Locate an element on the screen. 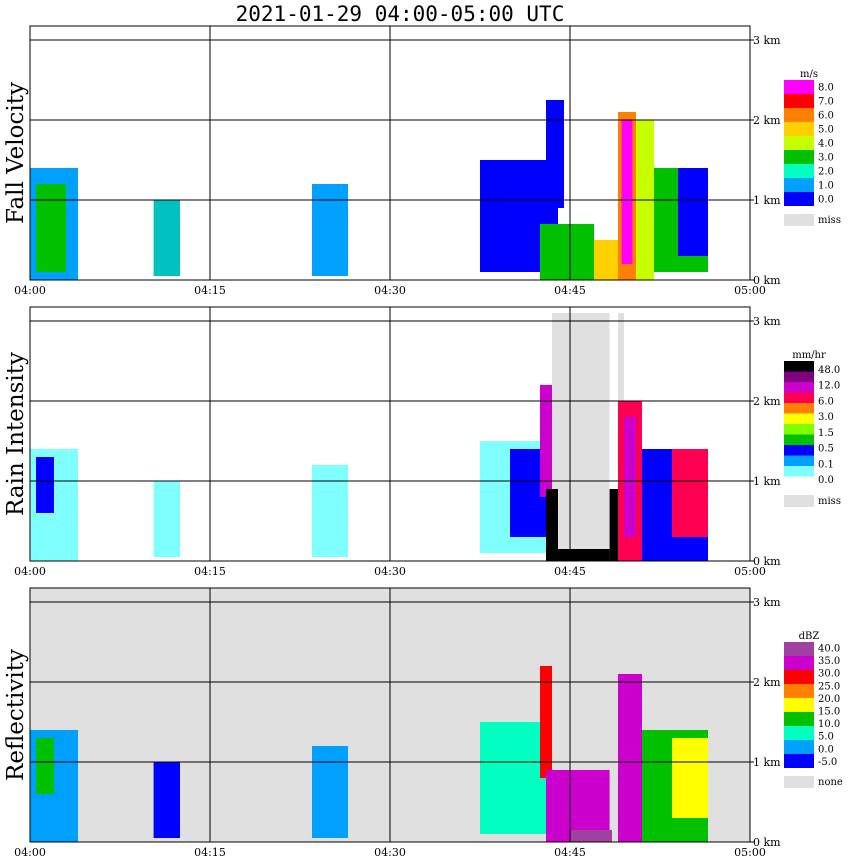 This screenshot has width=850, height=868. colorbar: m/s8.0 7.0 6.0 5.0 4.0 3.0 2.0 1.0 0.0 miss is located at coordinates (812, 147).